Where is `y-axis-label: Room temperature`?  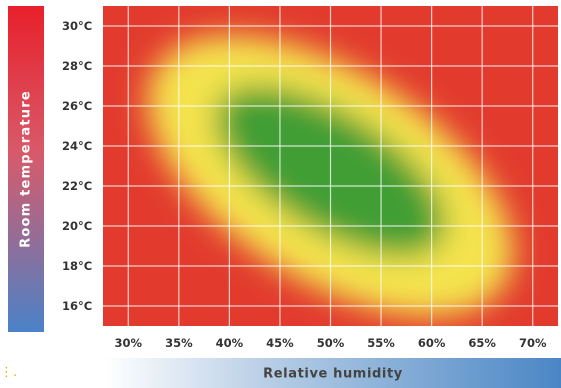
y-axis-label: Room temperature is located at coordinates (26, 169).